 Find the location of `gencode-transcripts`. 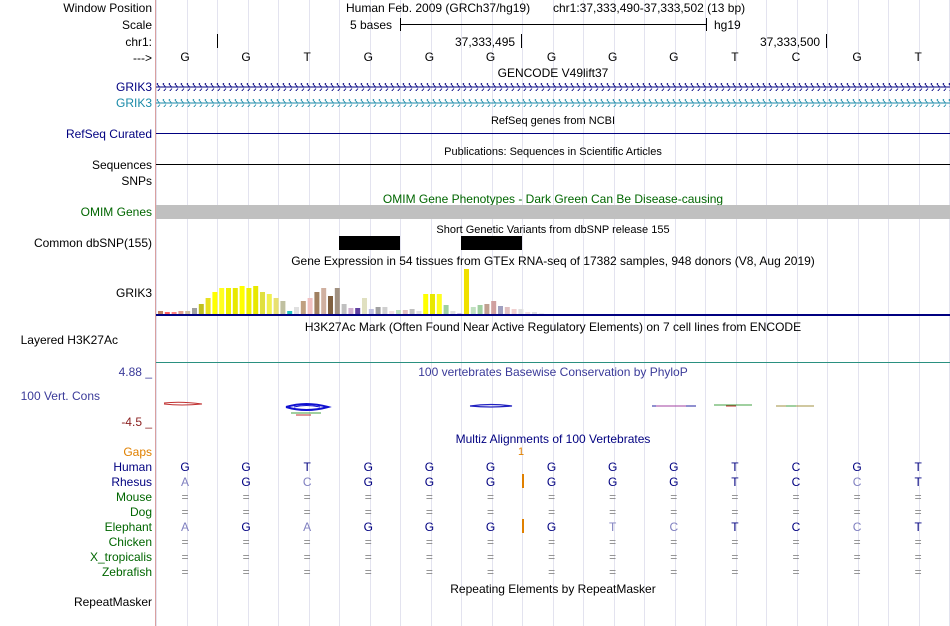

gencode-transcripts is located at coordinates (553, 95).